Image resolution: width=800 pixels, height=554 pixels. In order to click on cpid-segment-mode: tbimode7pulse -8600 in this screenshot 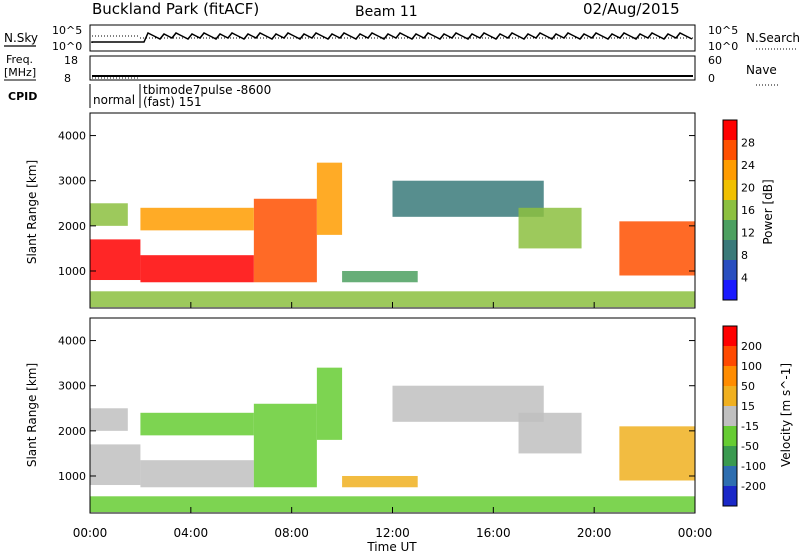, I will do `click(207, 90)`.